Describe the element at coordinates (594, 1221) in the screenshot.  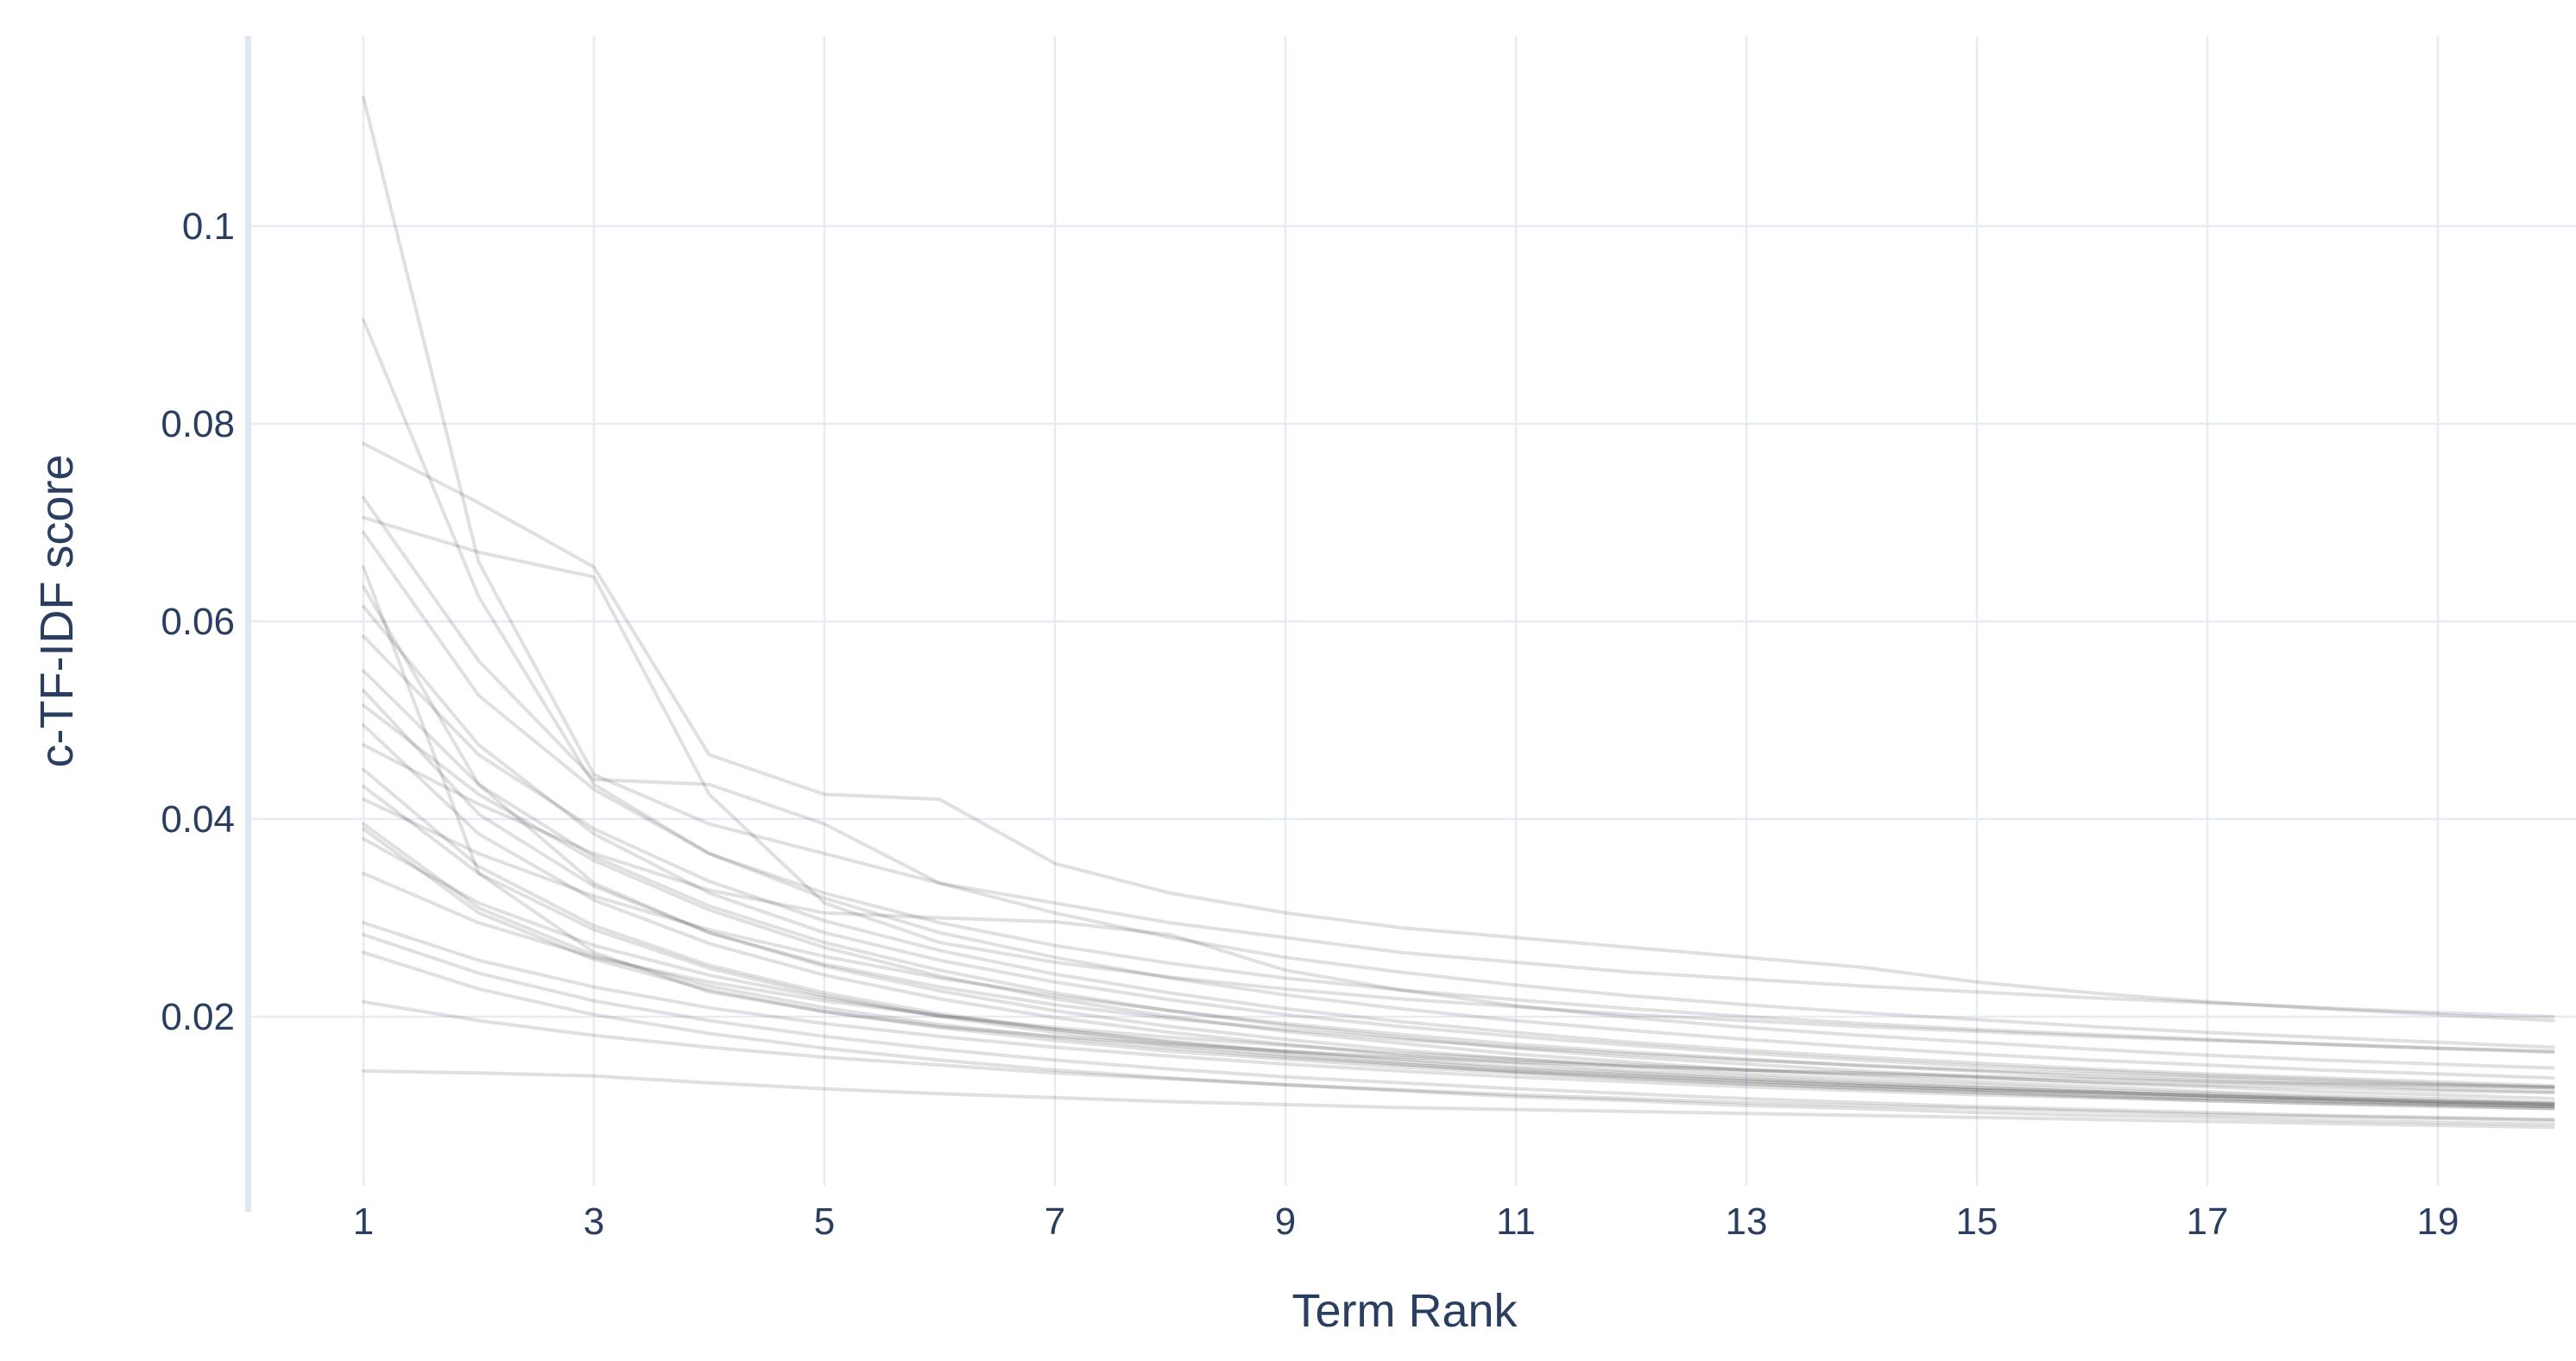
I see `x-tick-label: 3` at that location.